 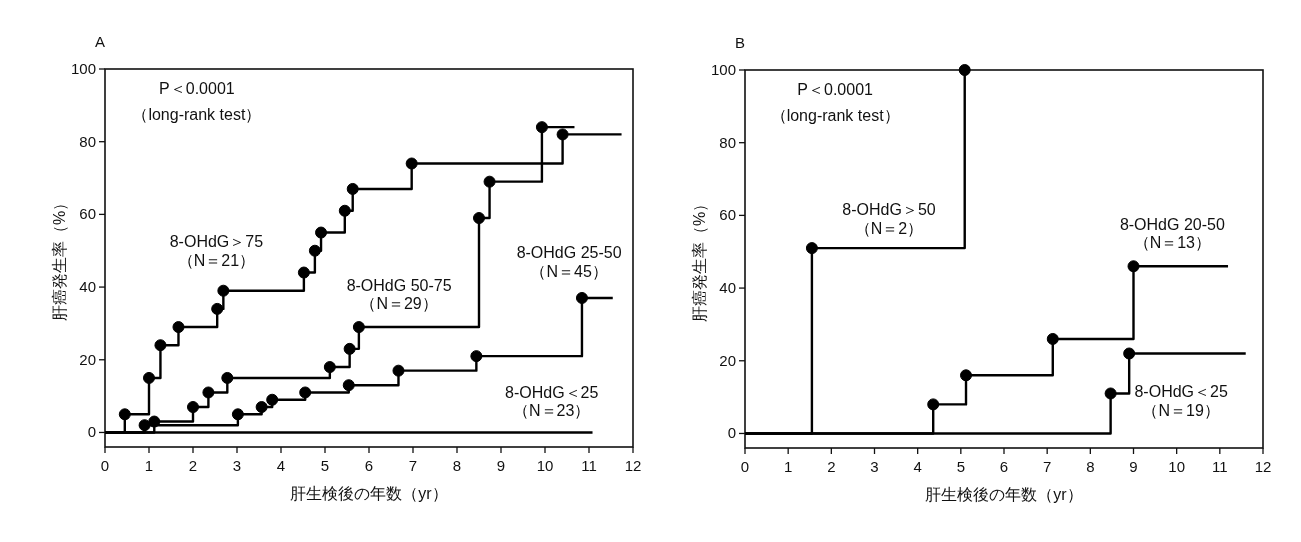 What do you see at coordinates (399, 294) in the screenshot?
I see `annotation: 8-OHdG 50-75 （N＝29）` at bounding box center [399, 294].